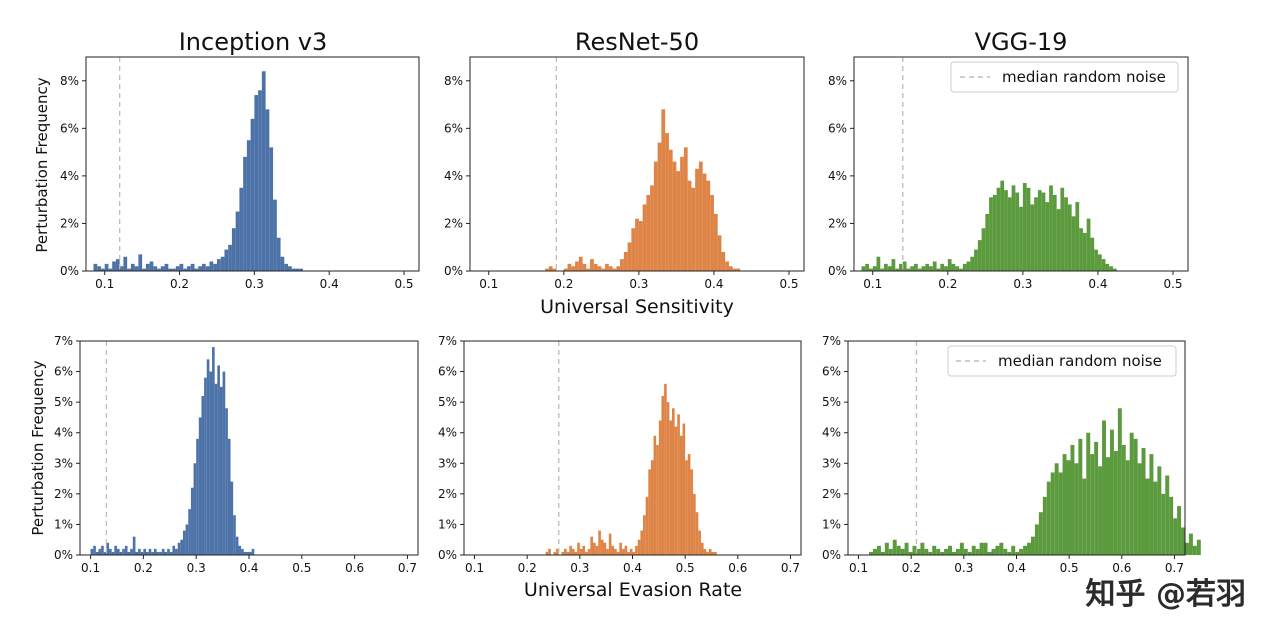 This screenshot has height=640, width=1280. Describe the element at coordinates (620, 454) in the screenshot. I see `subplot-5: 0.1 0.2 0.3 0.4 0.5 0.6 0.7 0% 1% 2% 3% 4% 5% 6% 7%` at that location.